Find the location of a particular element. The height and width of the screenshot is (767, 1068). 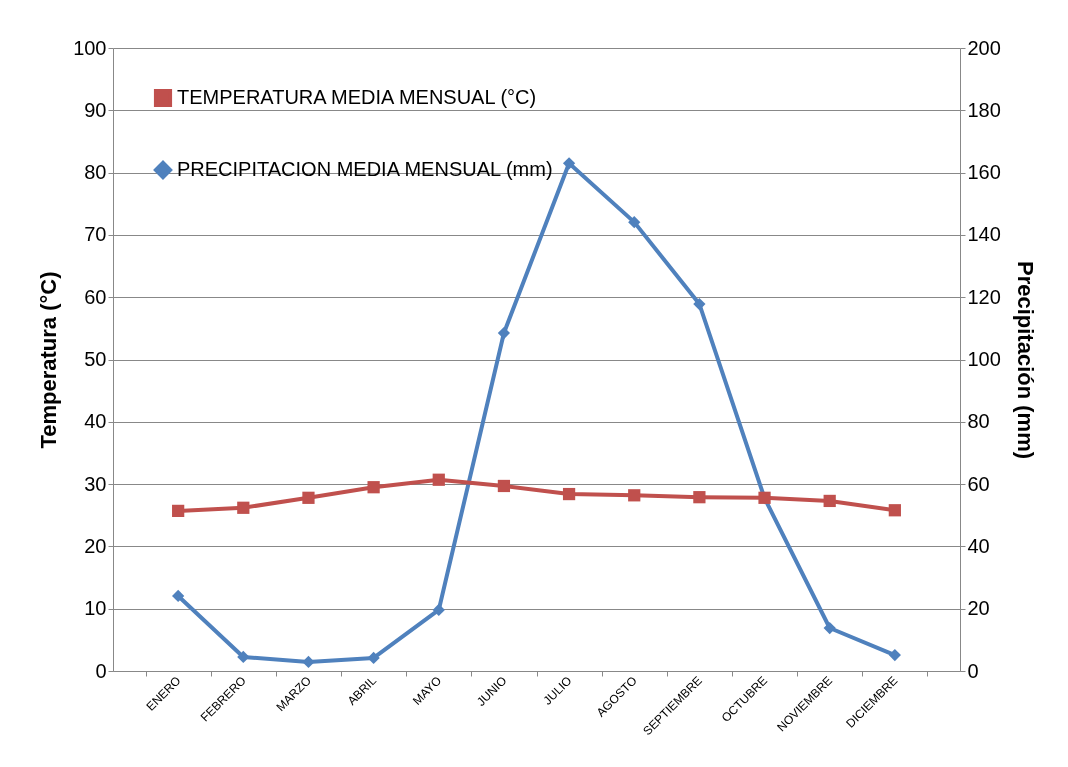

y-tick-label: 60 is located at coordinates (95, 296).